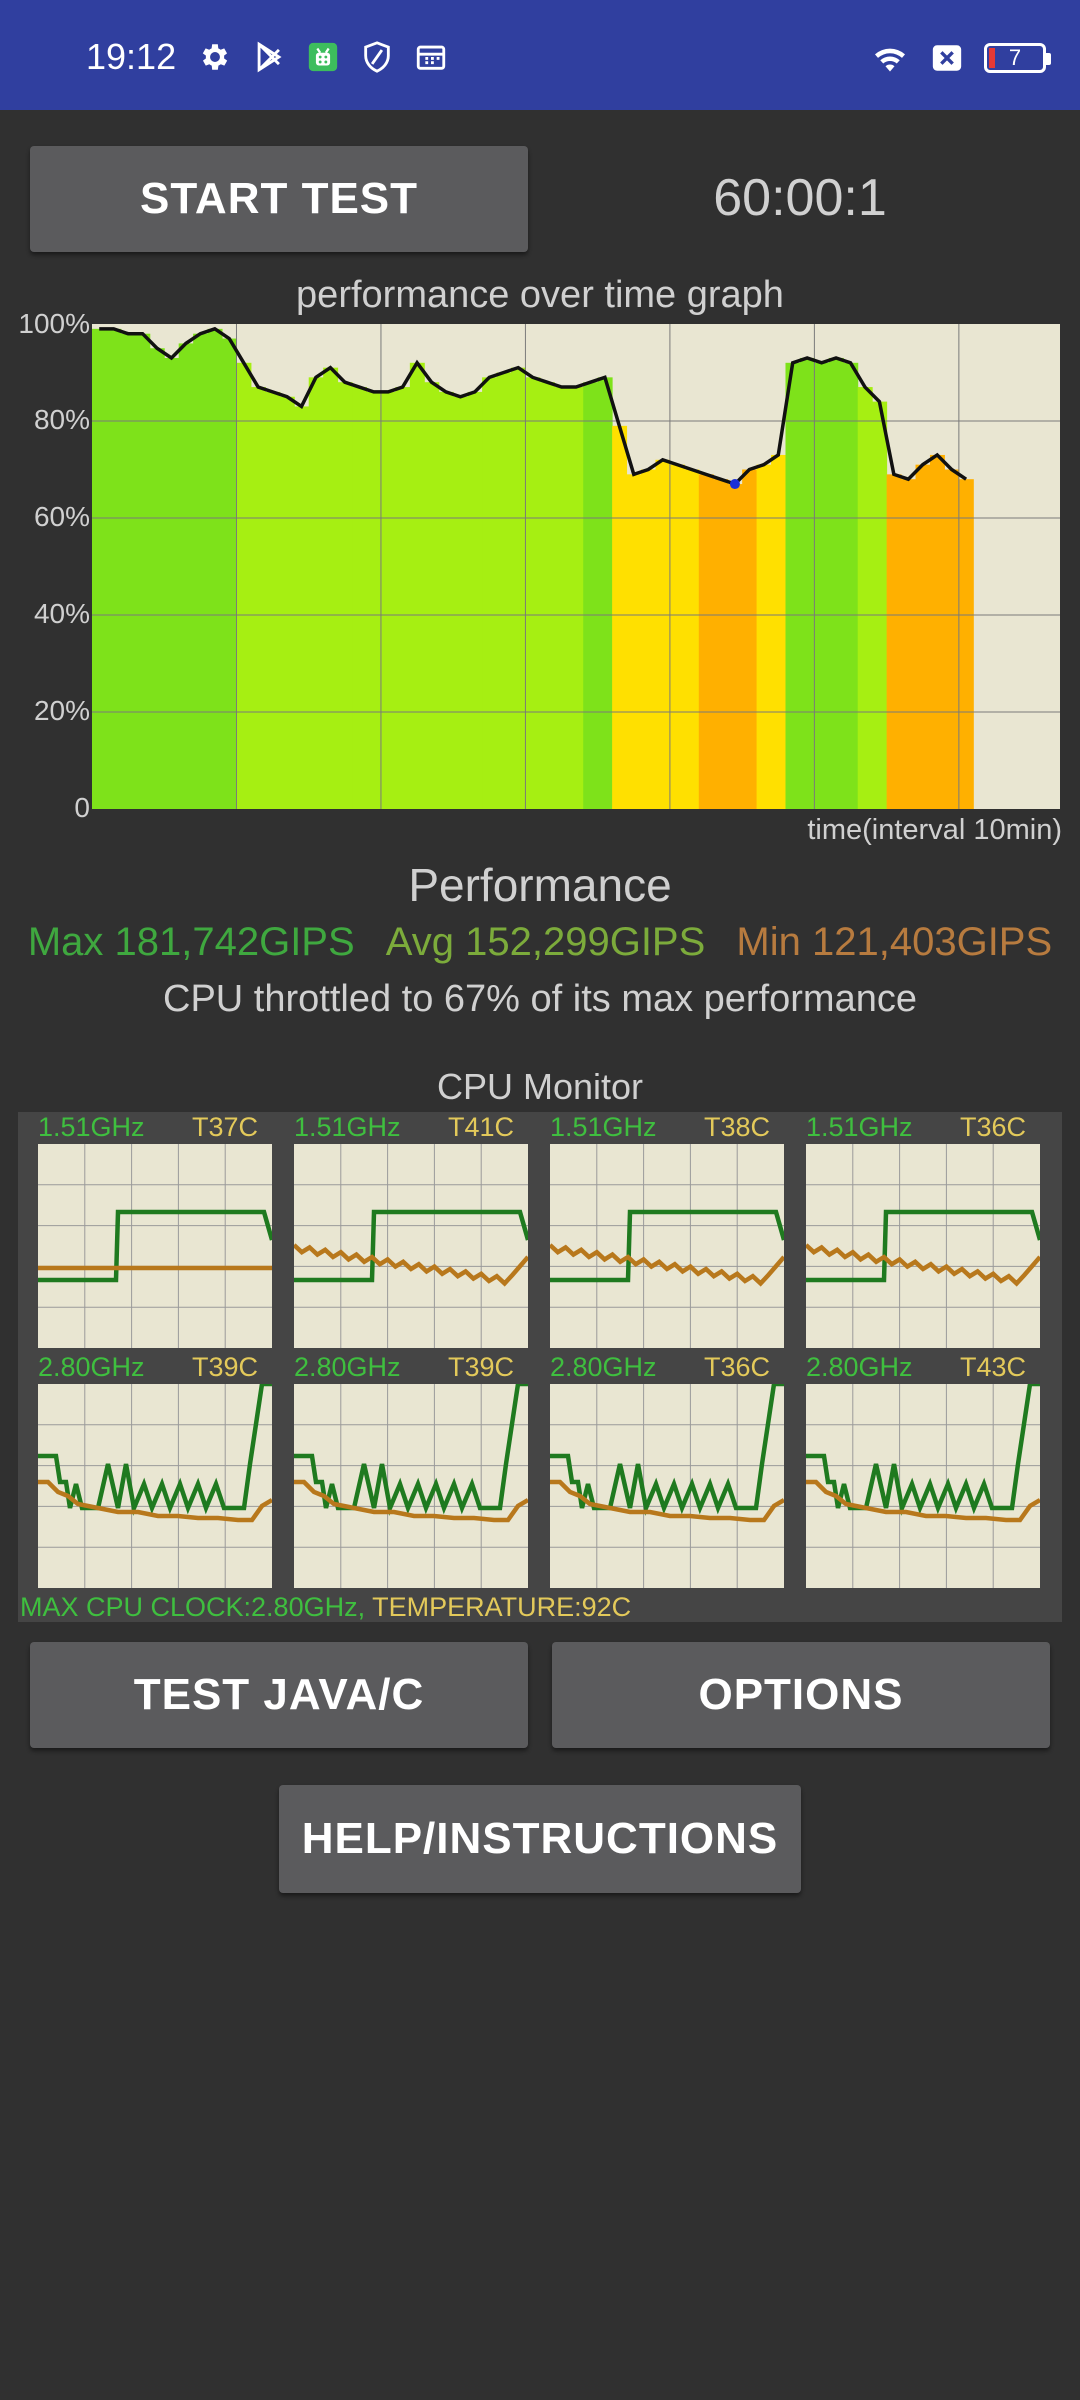 Image resolution: width=1080 pixels, height=2400 pixels. What do you see at coordinates (431, 57) in the screenshot?
I see `calendar-icon` at bounding box center [431, 57].